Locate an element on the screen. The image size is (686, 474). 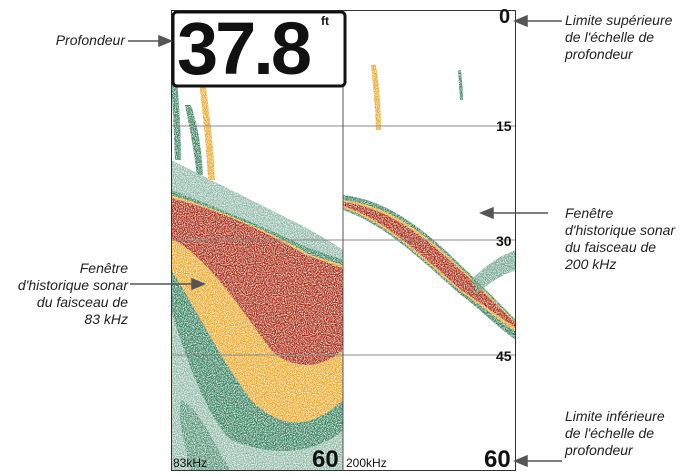
scale-mark-15: 15 is located at coordinates (504, 126).